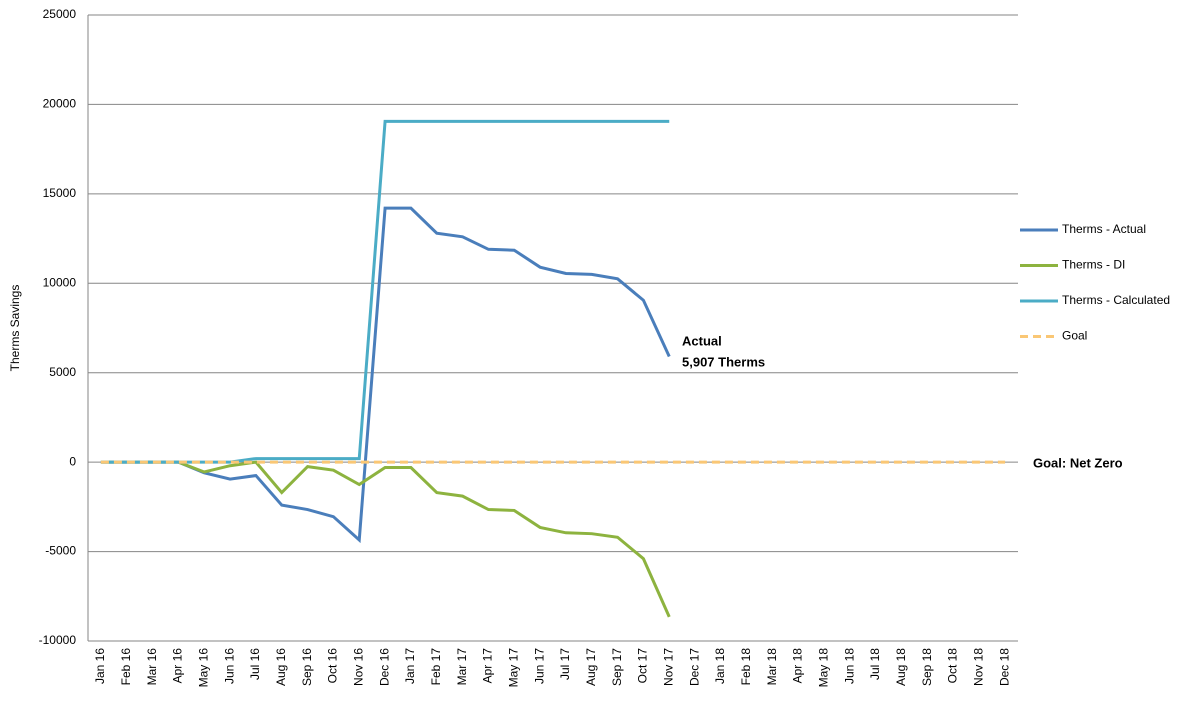  Describe the element at coordinates (978, 667) in the screenshot. I see `x-tick-label: Nov 18` at that location.